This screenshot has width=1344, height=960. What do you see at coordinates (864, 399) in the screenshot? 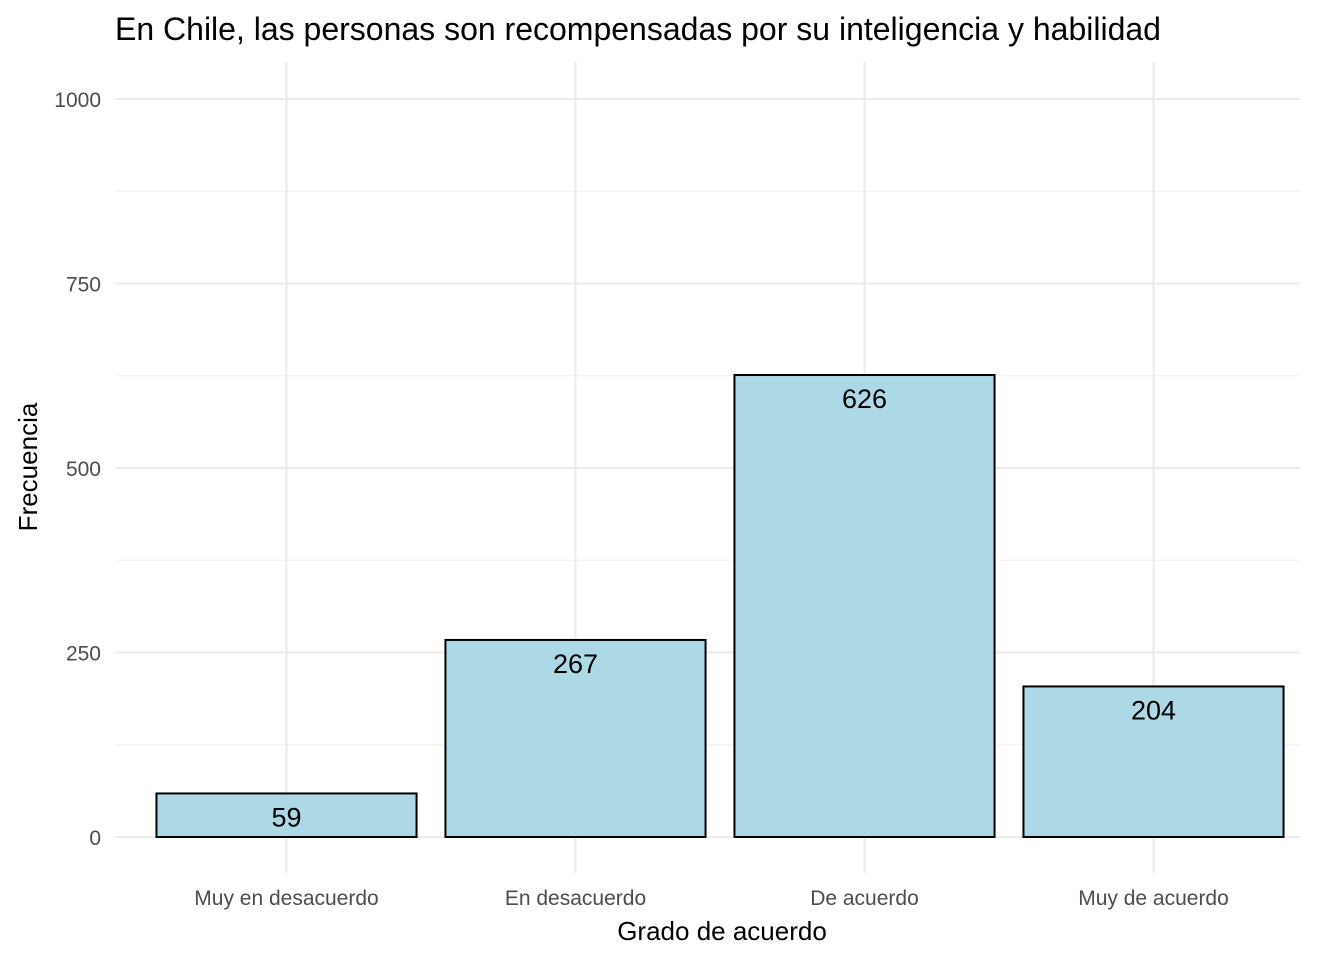
I see `bar-value-label: 626` at bounding box center [864, 399].